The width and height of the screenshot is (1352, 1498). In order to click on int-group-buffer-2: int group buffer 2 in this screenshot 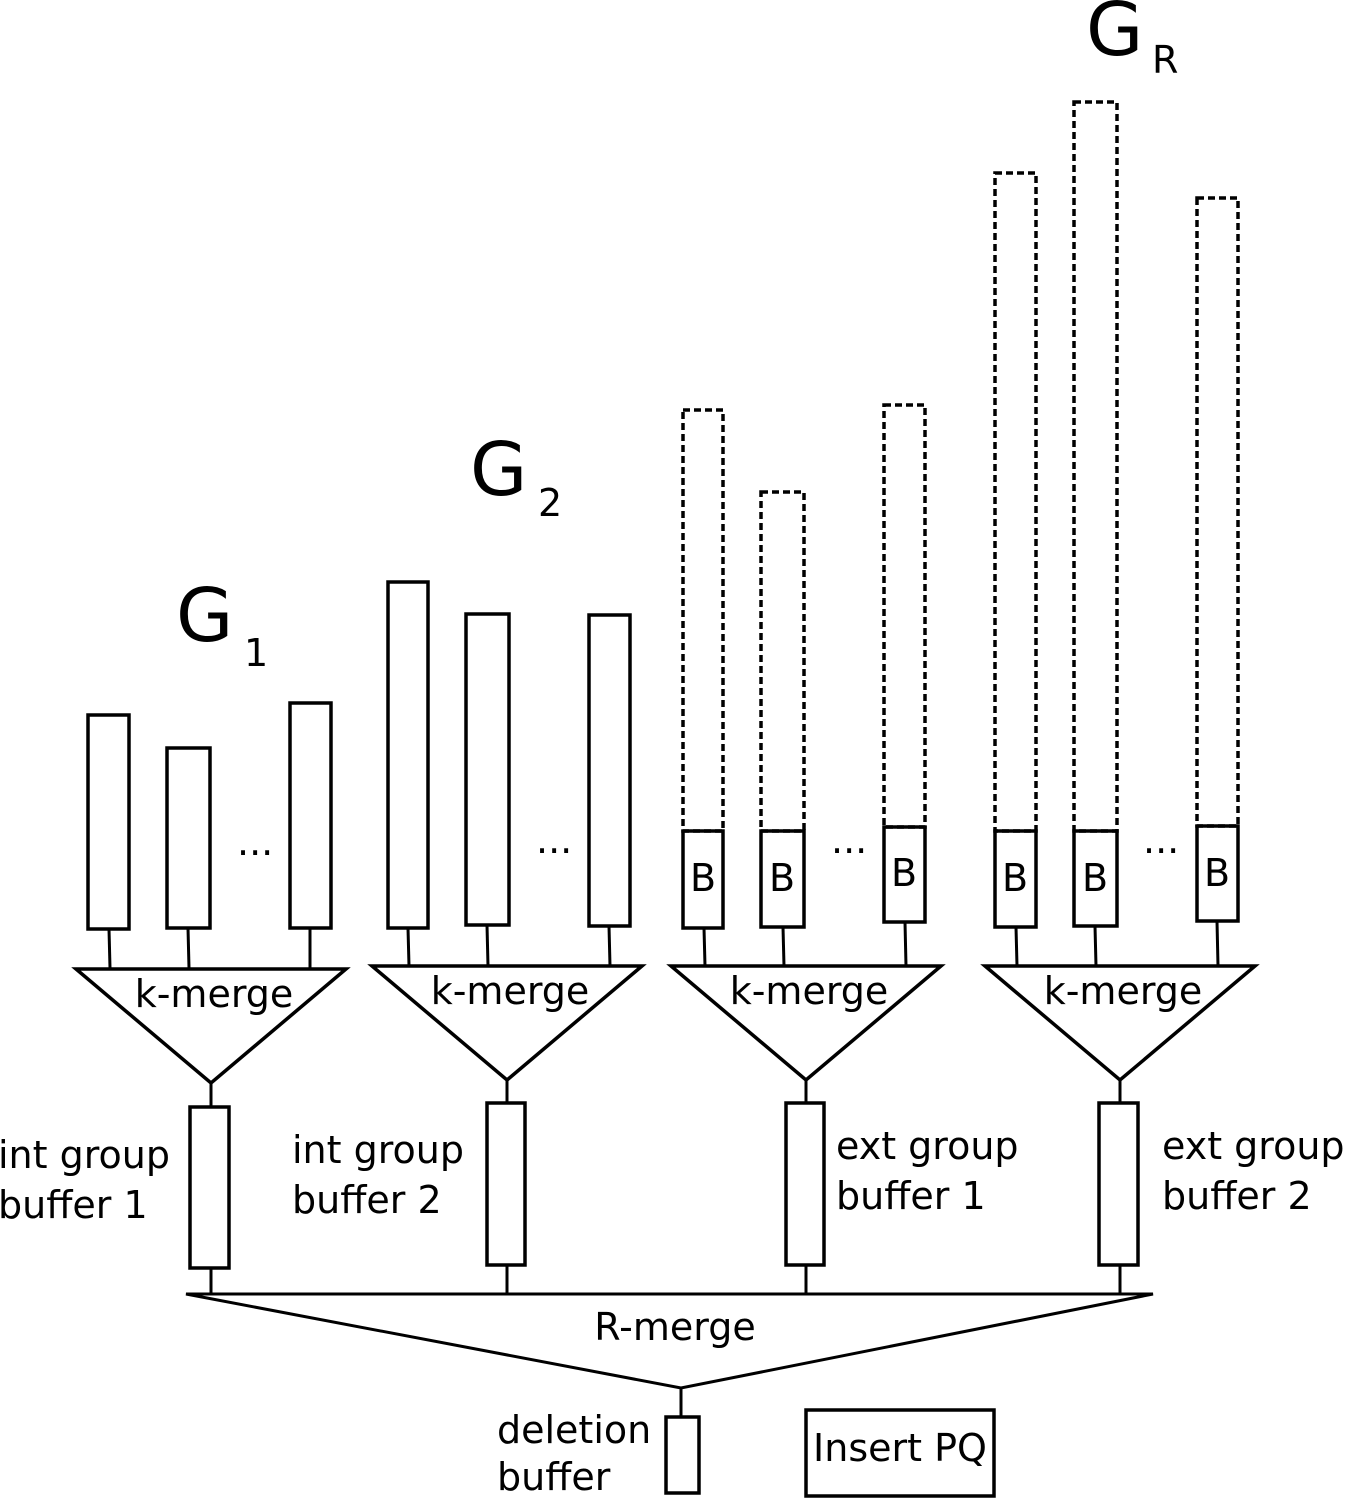, I will do `click(409, 1187)`.